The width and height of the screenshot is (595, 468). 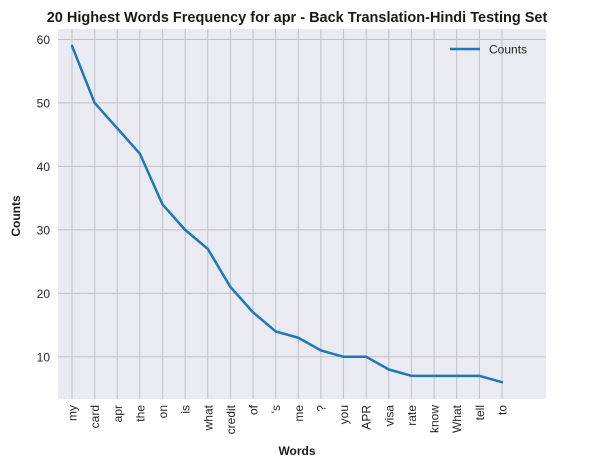 I want to click on x-tick-label: on, so click(x=163, y=411).